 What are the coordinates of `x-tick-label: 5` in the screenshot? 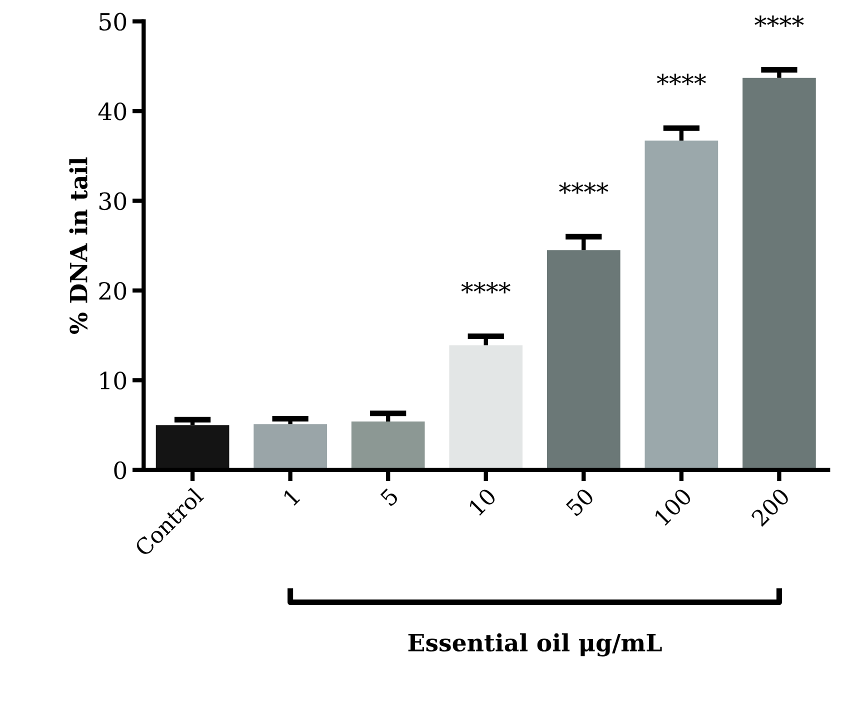 It's located at (390, 497).